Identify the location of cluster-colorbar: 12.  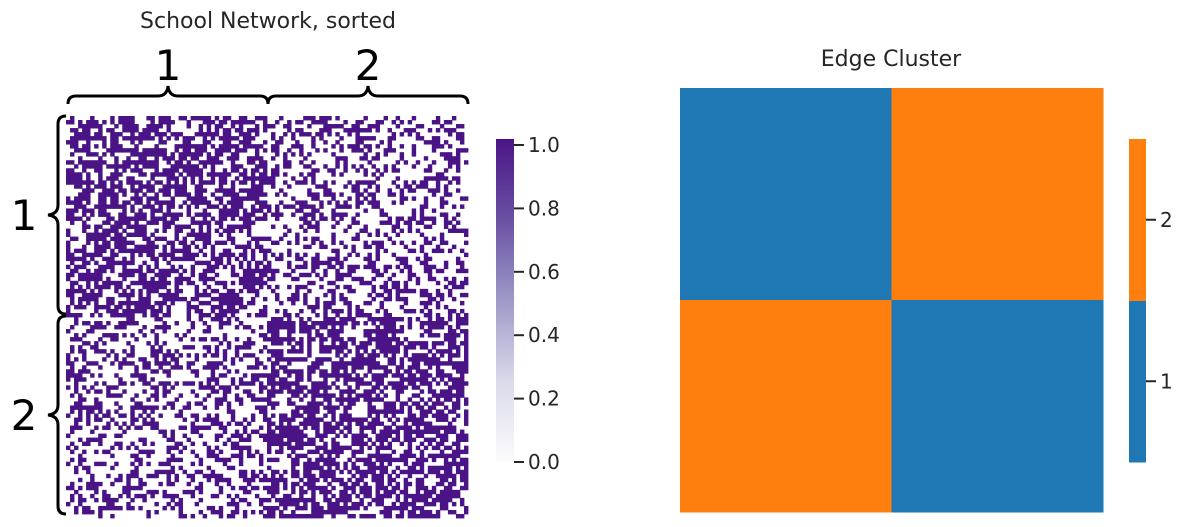
(1151, 301).